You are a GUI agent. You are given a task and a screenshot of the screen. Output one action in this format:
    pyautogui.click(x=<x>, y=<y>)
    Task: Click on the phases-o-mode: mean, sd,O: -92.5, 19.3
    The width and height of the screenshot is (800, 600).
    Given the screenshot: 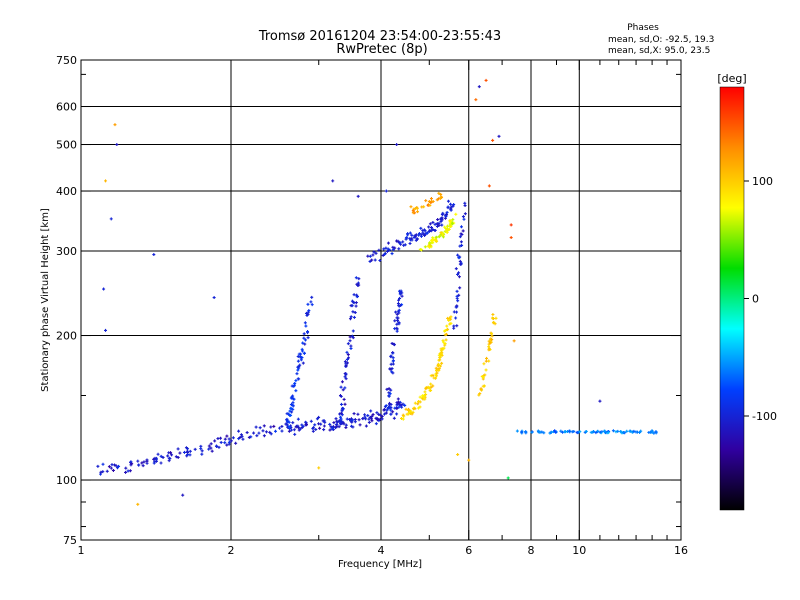 What is the action you would take?
    pyautogui.click(x=661, y=40)
    